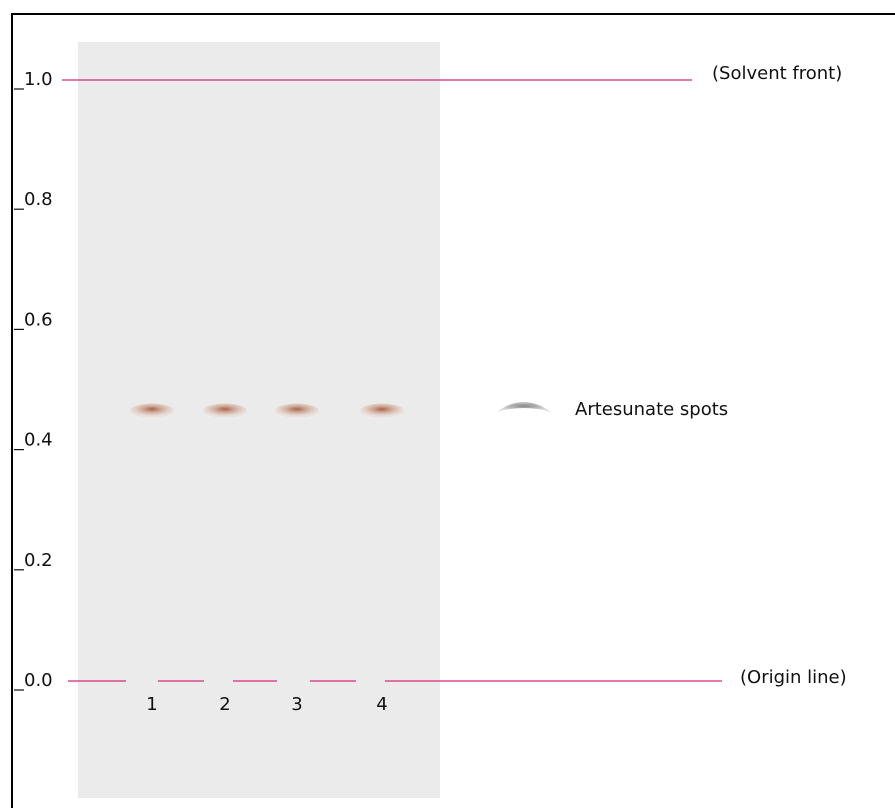  I want to click on lane-label: 3, so click(296, 704).